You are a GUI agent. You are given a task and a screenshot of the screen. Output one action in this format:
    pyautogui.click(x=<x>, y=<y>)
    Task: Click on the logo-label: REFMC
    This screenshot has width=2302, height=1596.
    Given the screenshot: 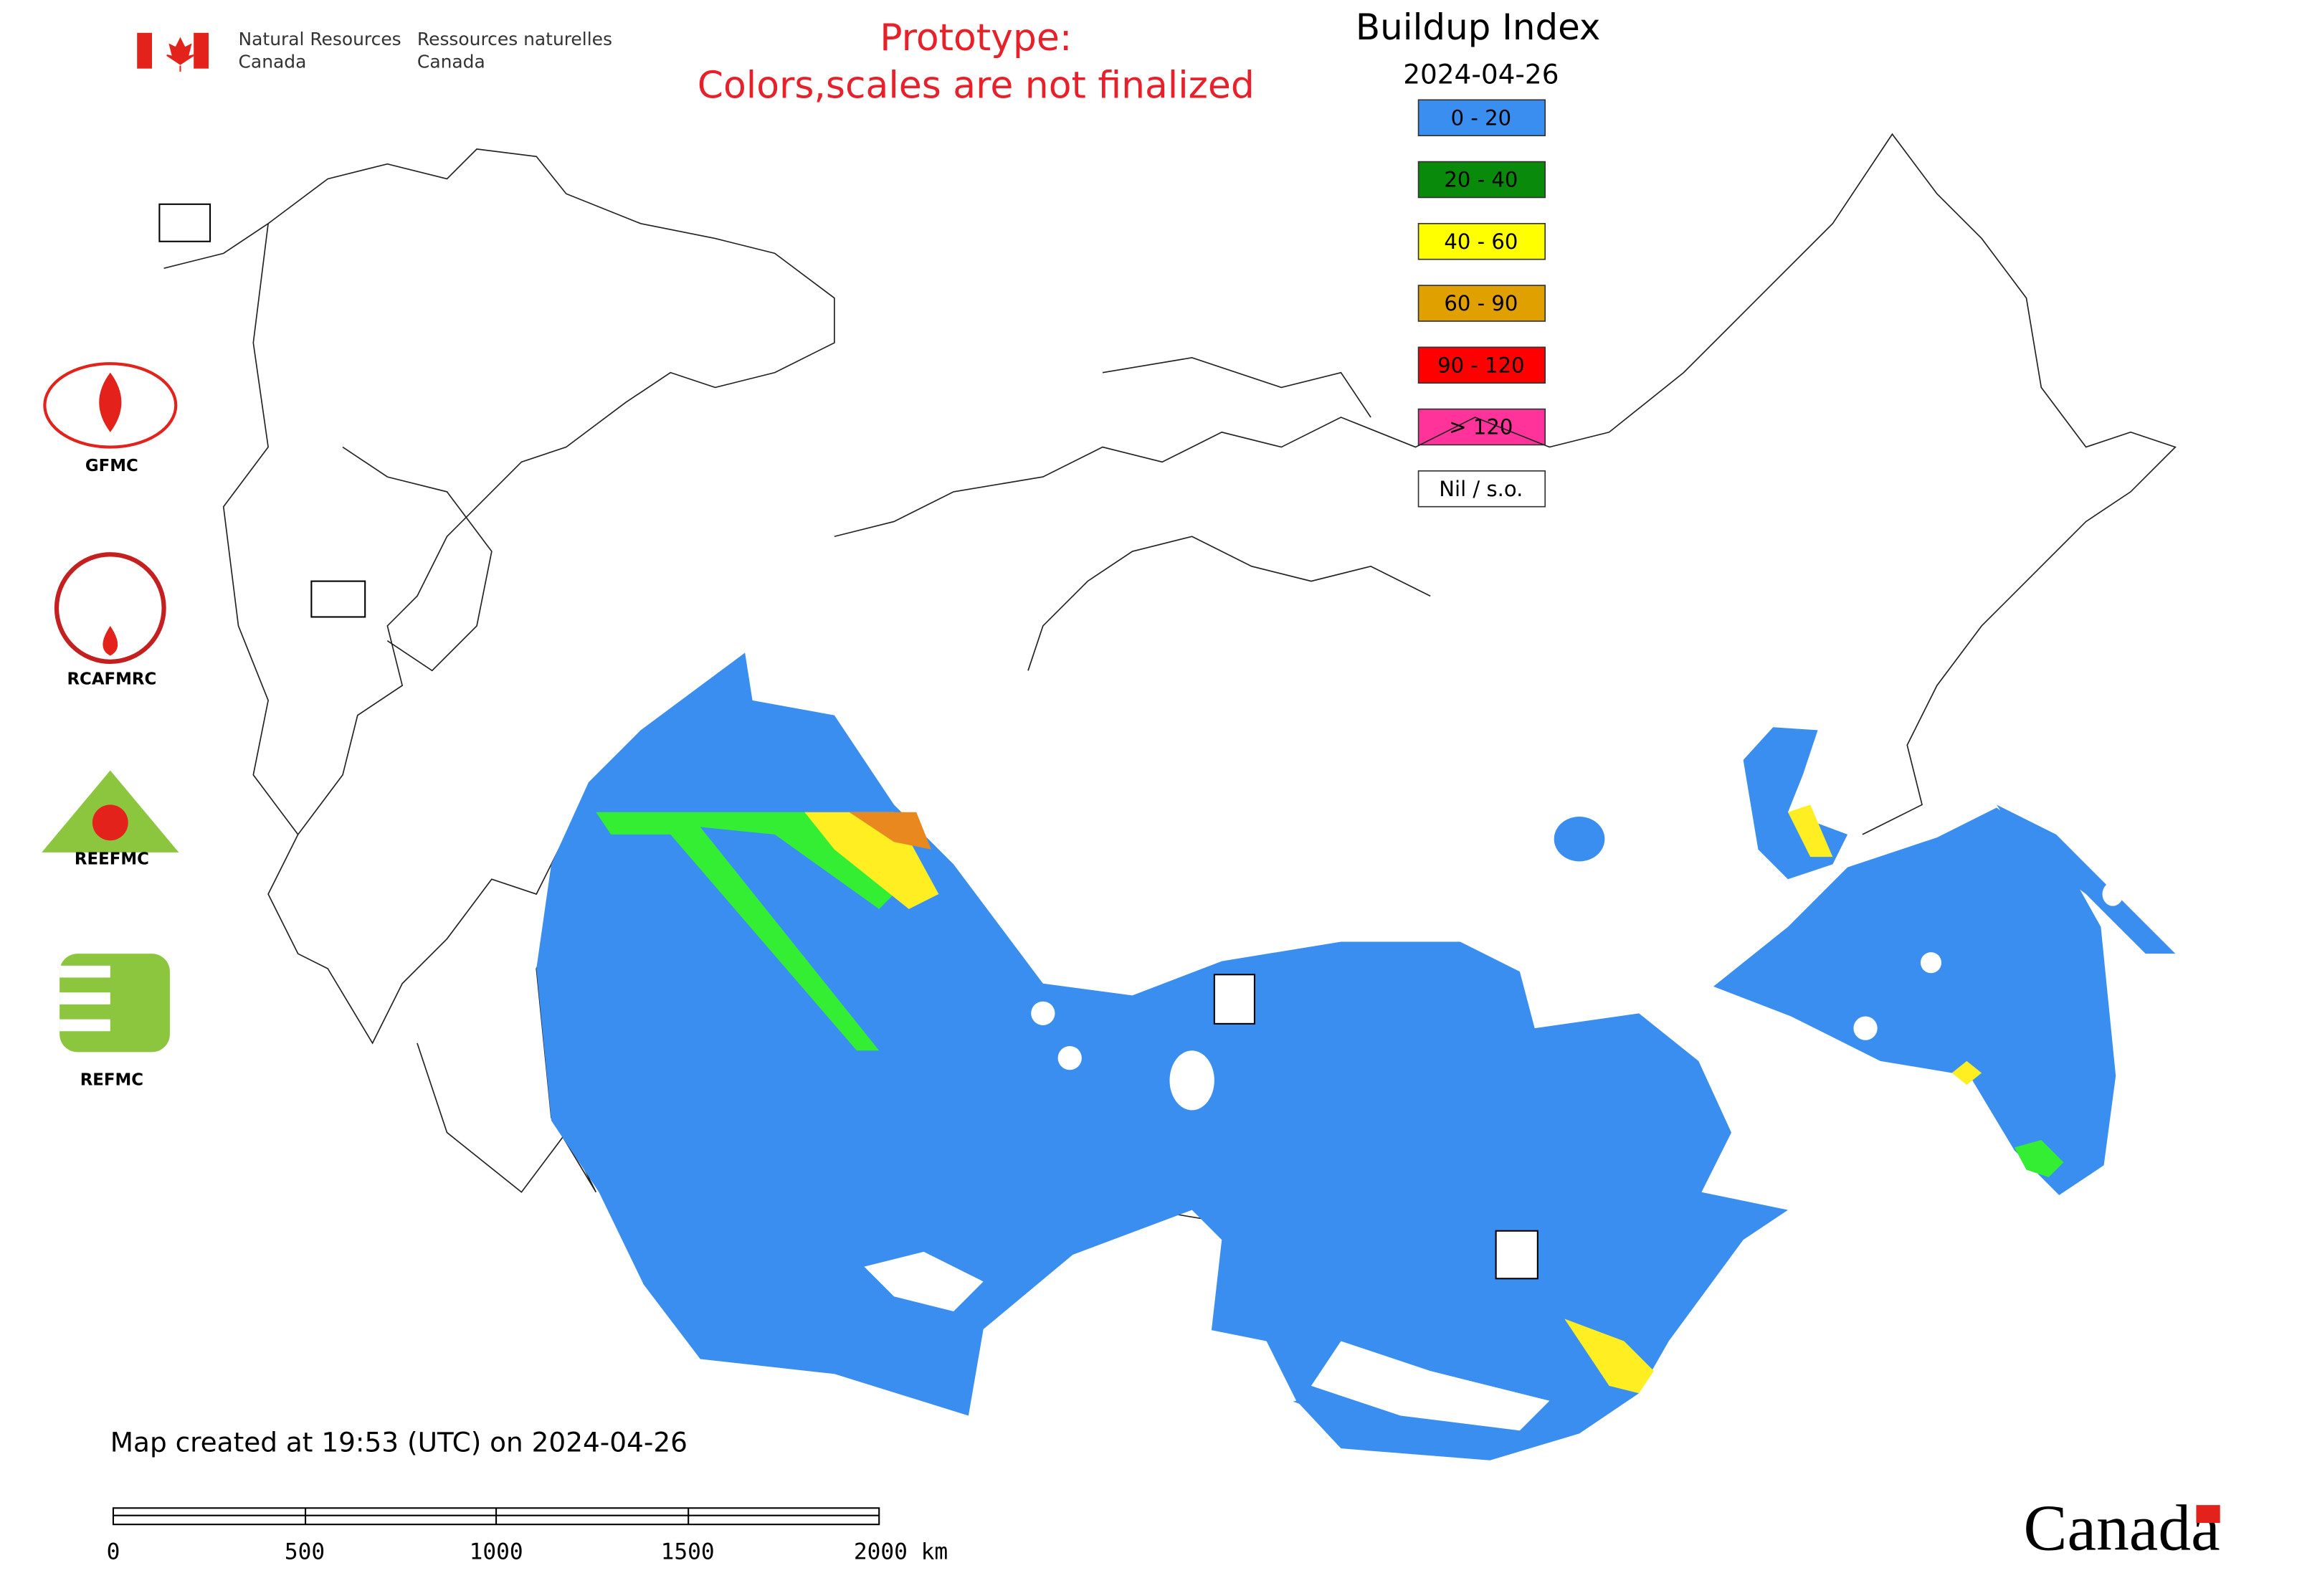 What is the action you would take?
    pyautogui.click(x=112, y=1079)
    